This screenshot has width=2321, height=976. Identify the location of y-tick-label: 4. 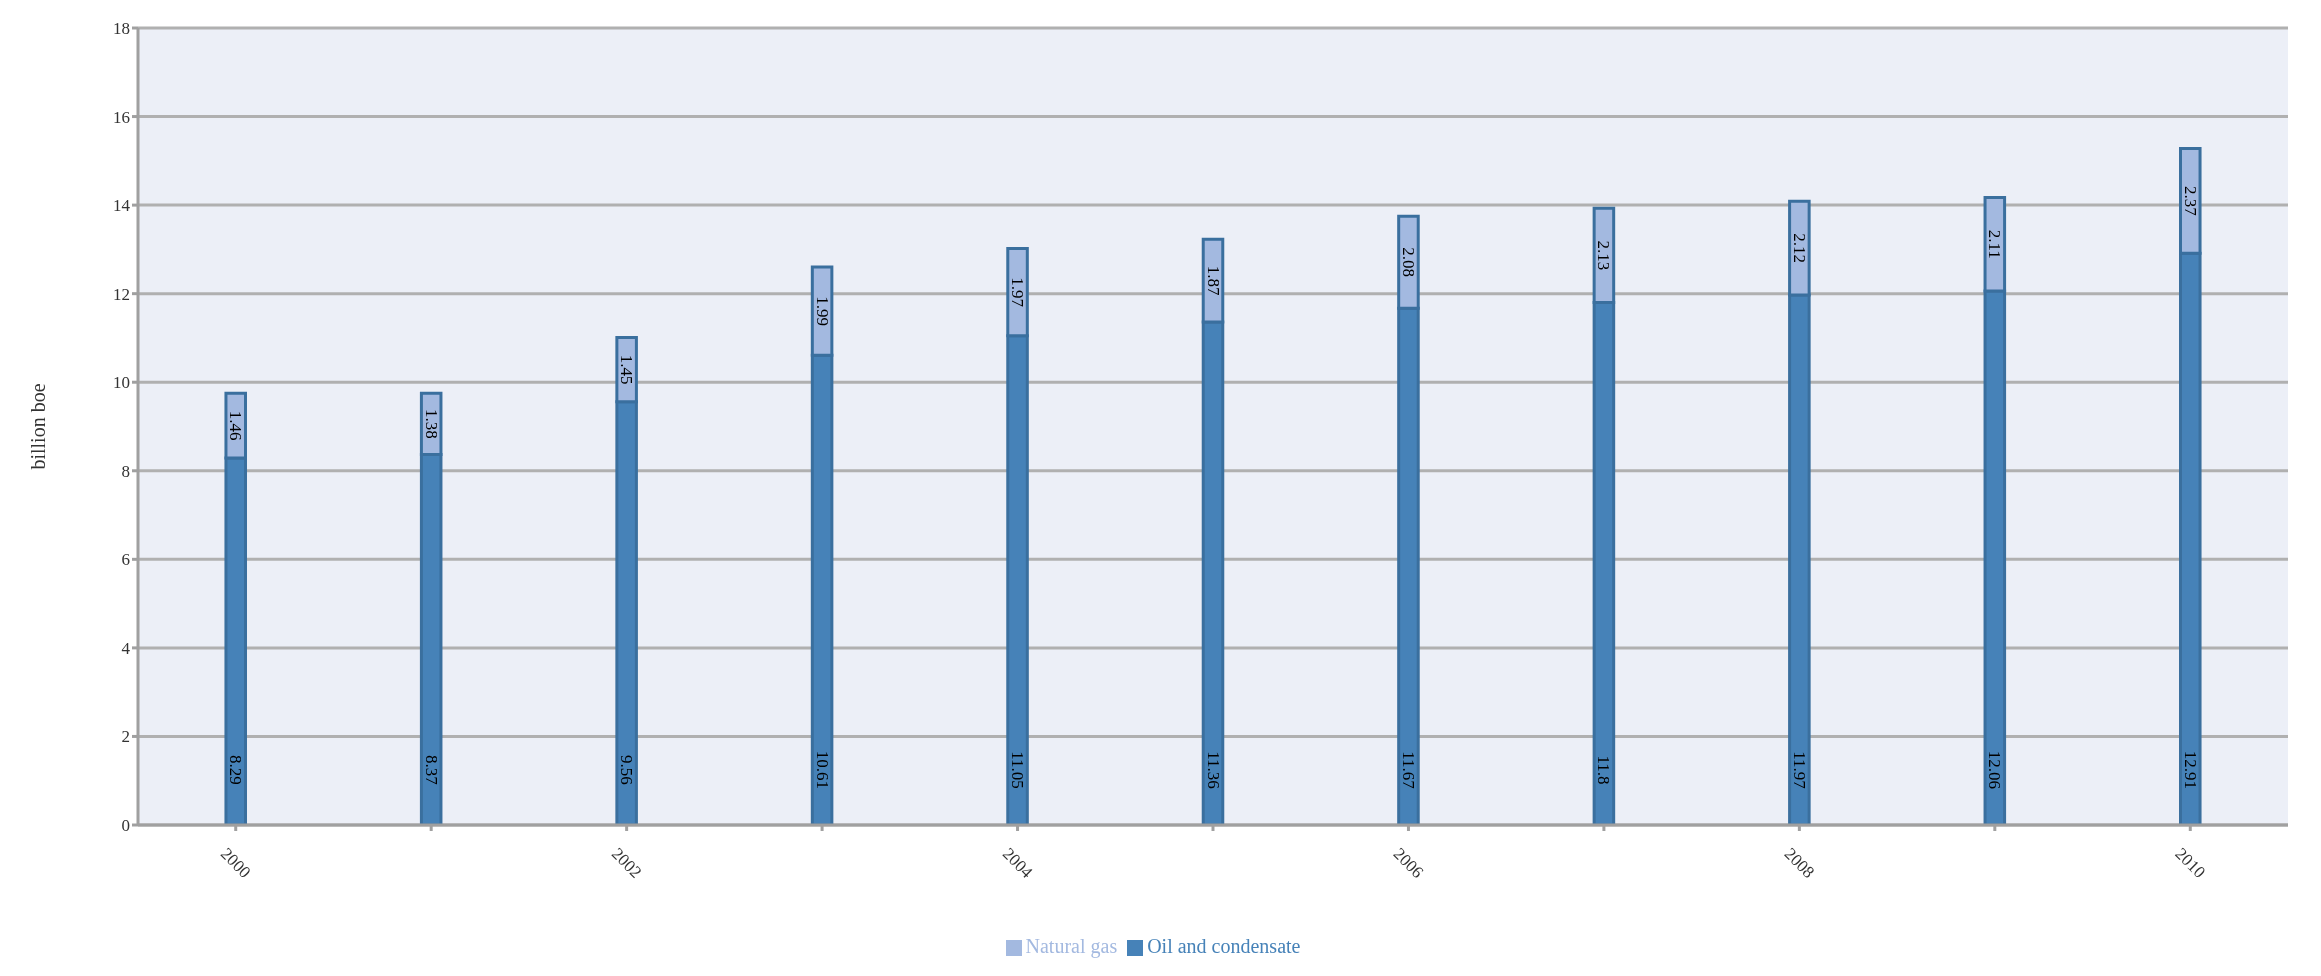
(126, 648).